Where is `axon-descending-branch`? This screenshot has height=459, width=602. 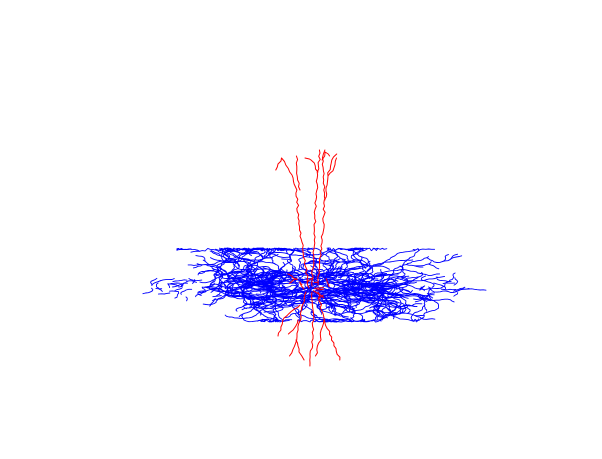 axon-descending-branch is located at coordinates (329, 326).